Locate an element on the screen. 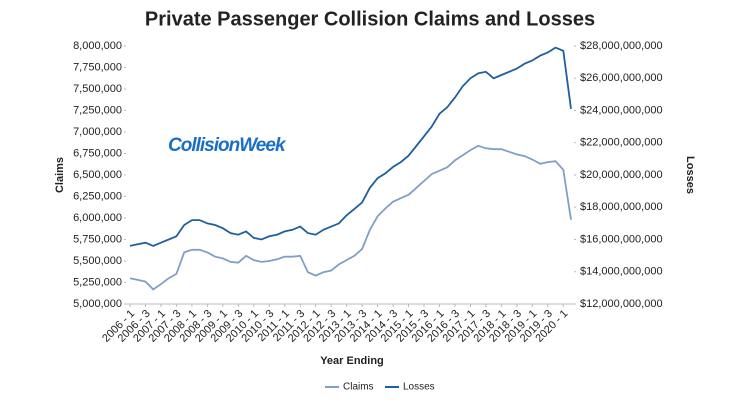 Image resolution: width=740 pixels, height=400 pixels. y-tick-label: 5,000,000 is located at coordinates (97, 304).